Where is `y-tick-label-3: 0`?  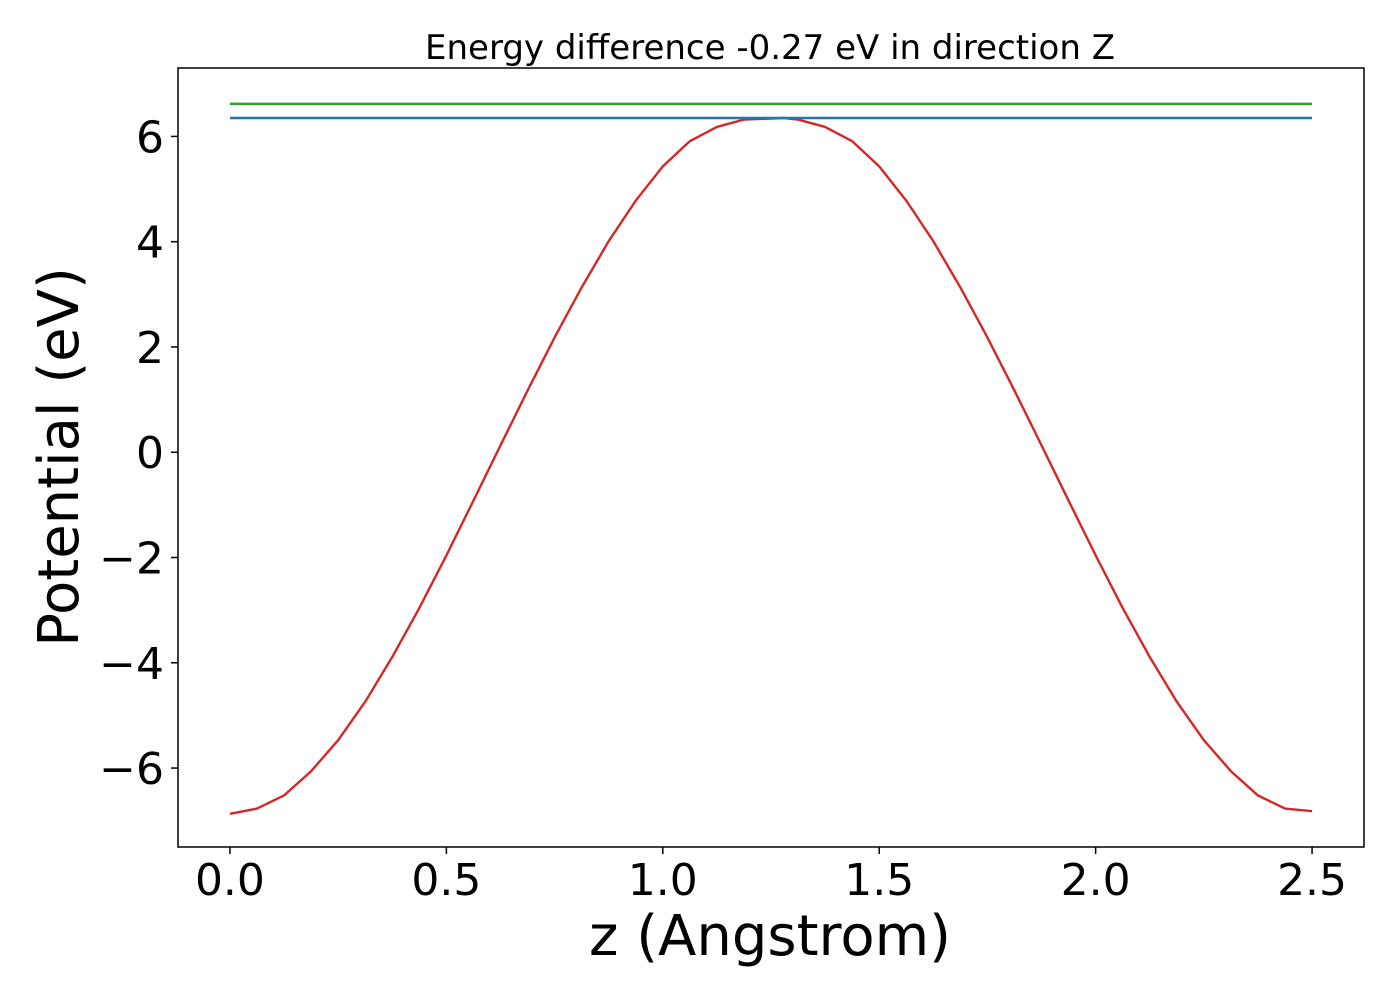
y-tick-label-3: 0 is located at coordinates (150, 453).